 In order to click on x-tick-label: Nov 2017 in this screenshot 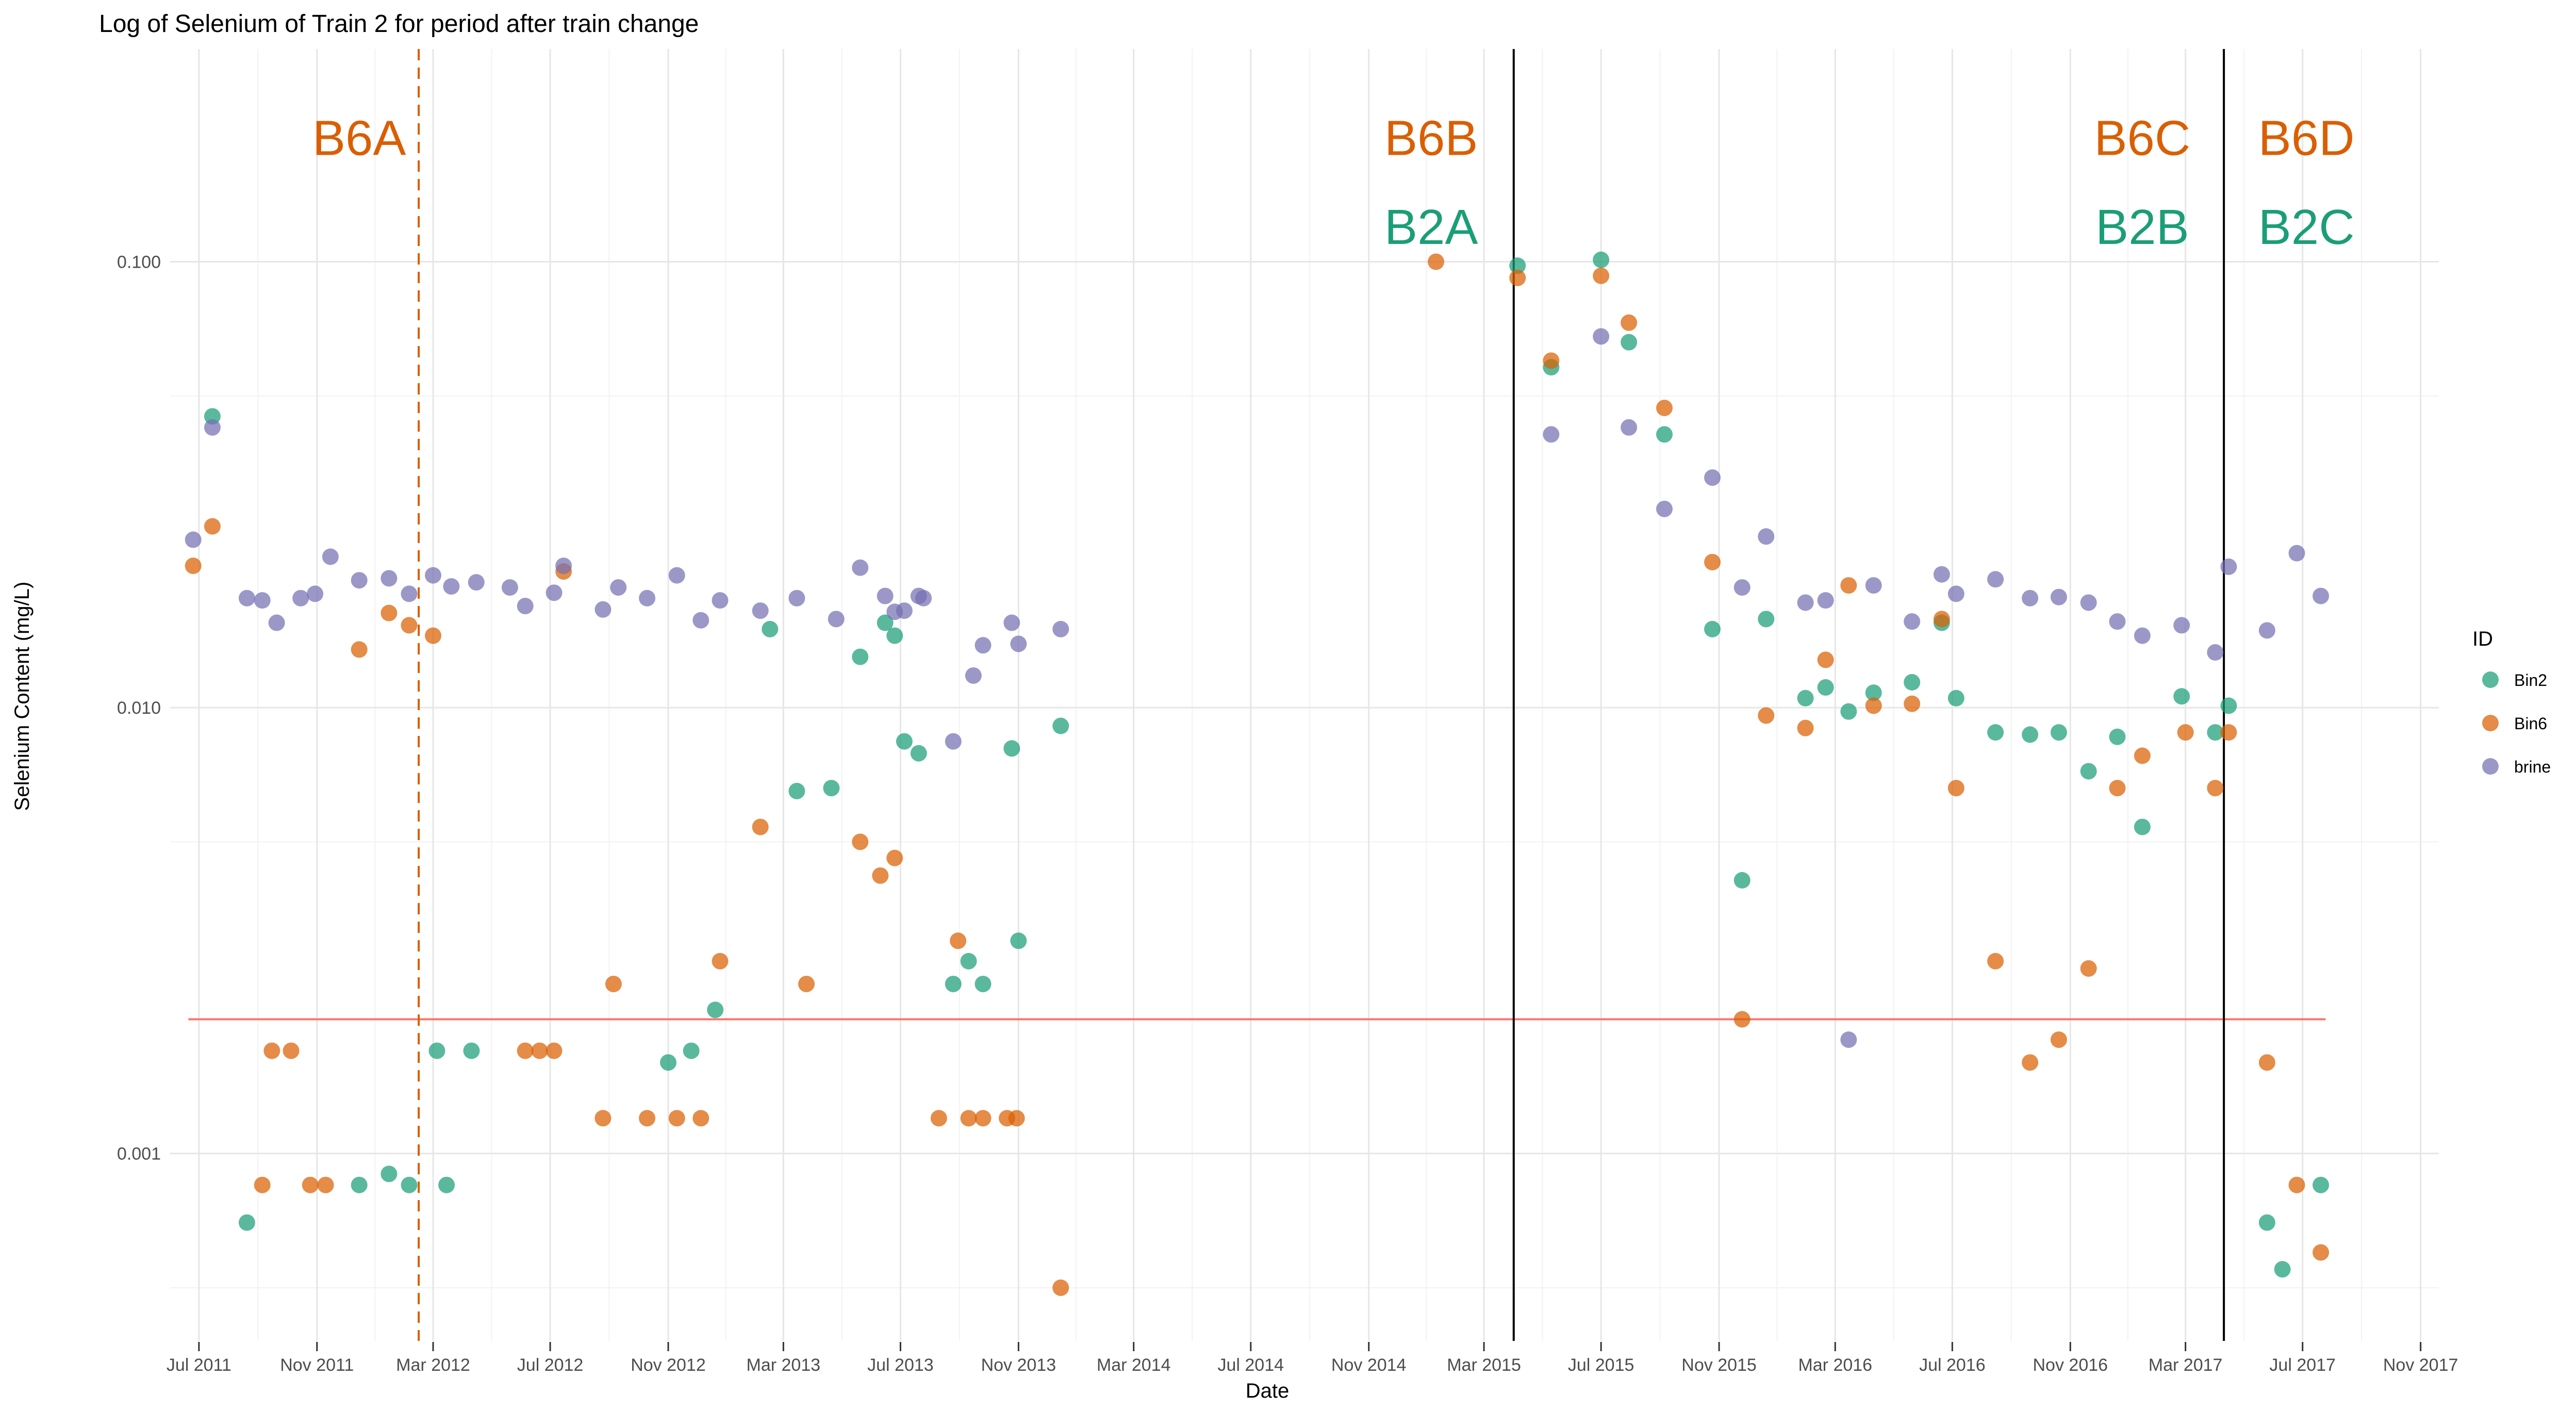, I will do `click(2421, 1365)`.